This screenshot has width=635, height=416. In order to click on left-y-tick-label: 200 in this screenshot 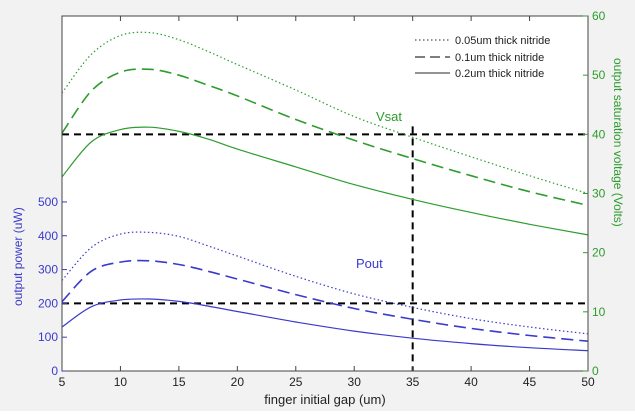, I will do `click(48, 303)`.